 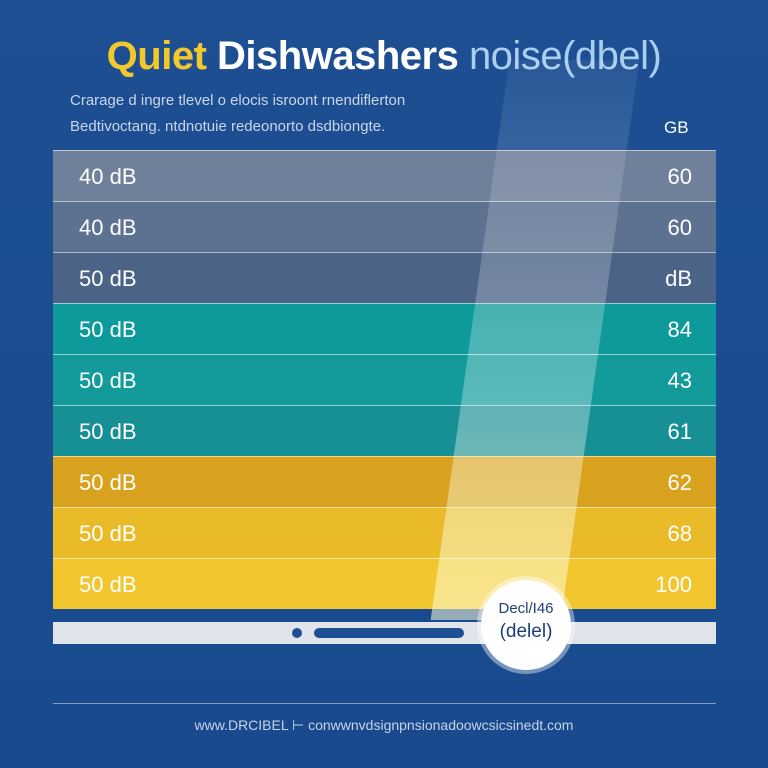 I want to click on slider-dot, so click(x=297, y=633).